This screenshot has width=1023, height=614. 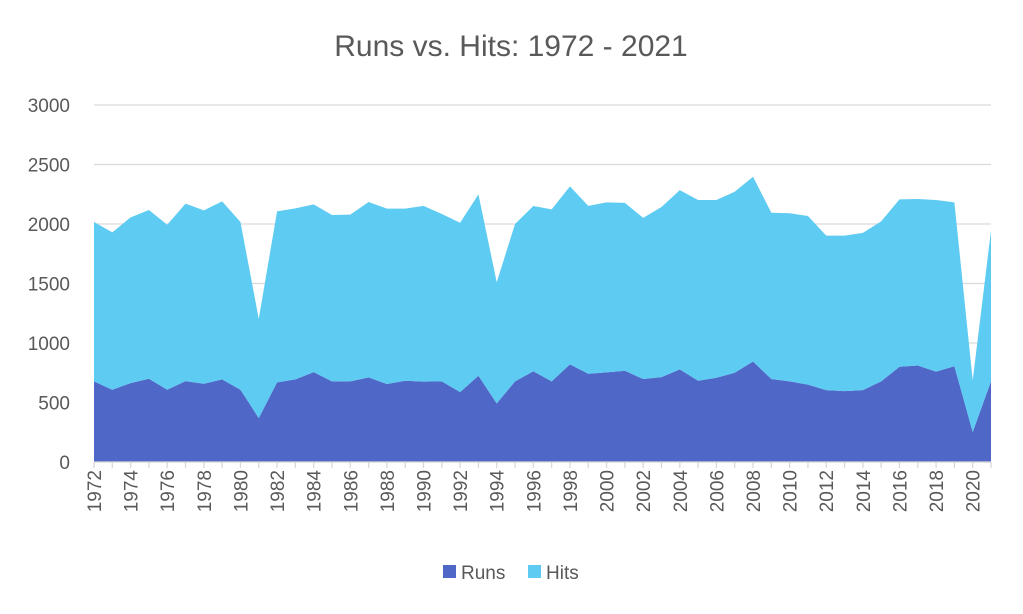 What do you see at coordinates (205, 491) in the screenshot?
I see `x-tick-label: 1978` at bounding box center [205, 491].